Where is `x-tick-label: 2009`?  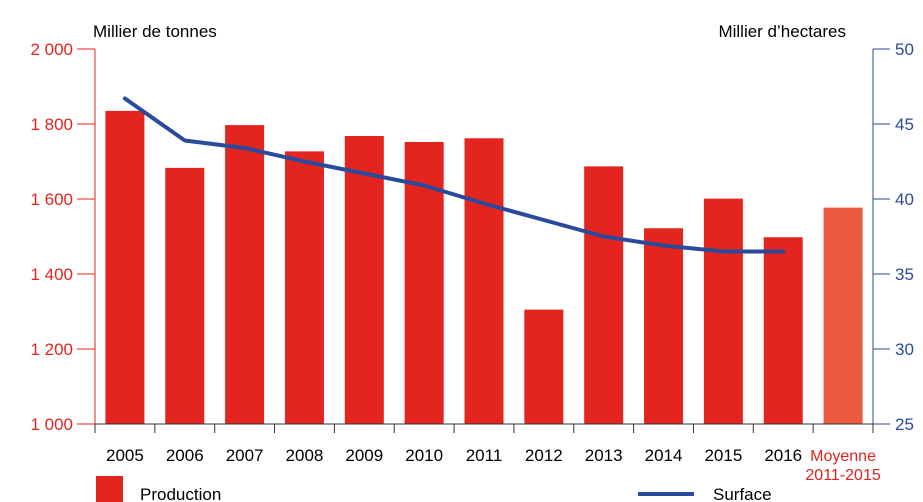 x-tick-label: 2009 is located at coordinates (364, 455).